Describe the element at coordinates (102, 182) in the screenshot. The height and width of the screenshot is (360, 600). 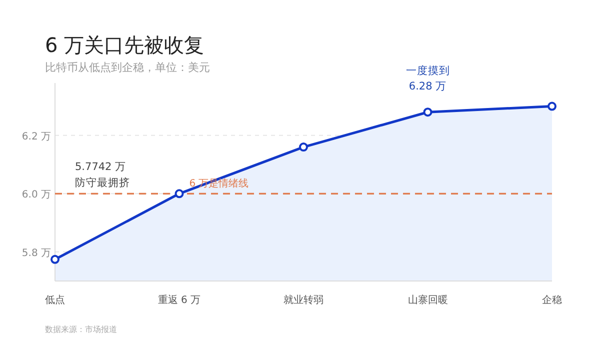
I see `annotation: 防守最拥挤` at that location.